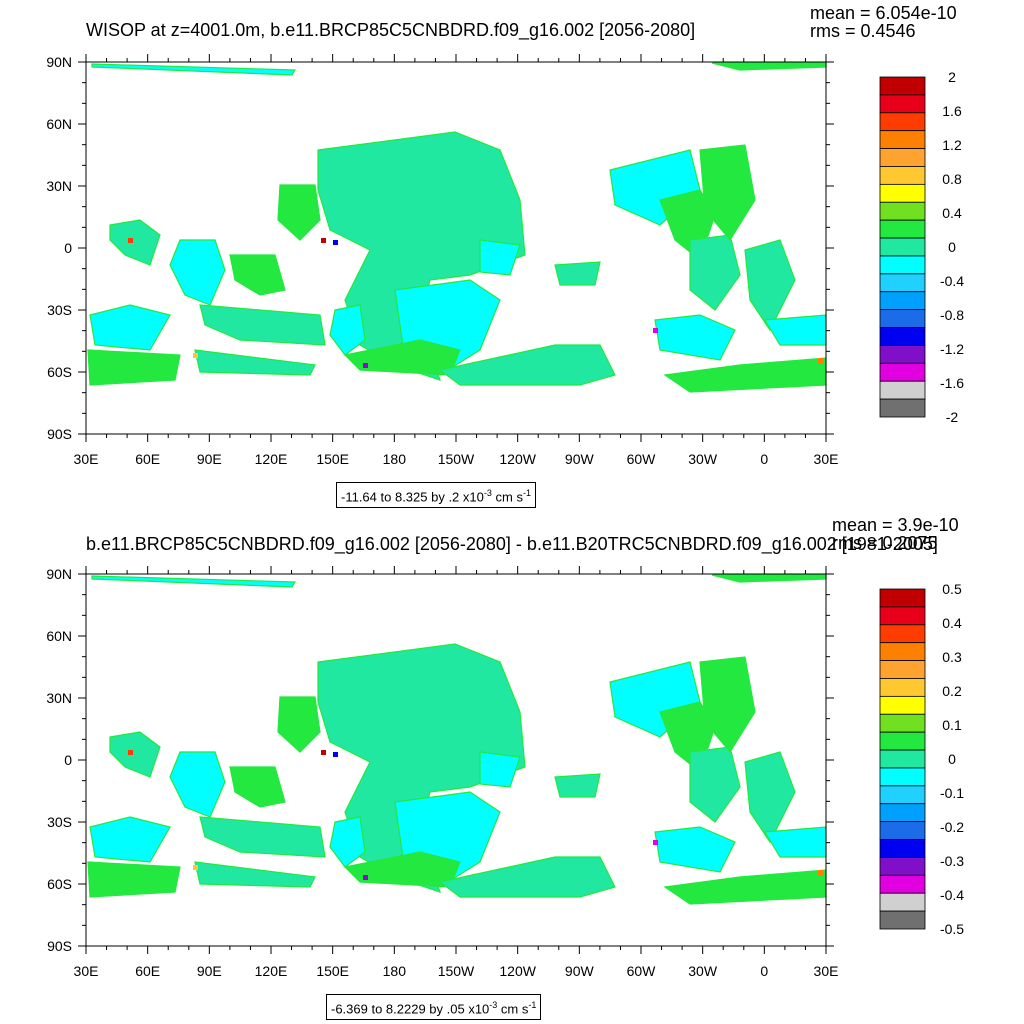 The height and width of the screenshot is (1024, 1024). What do you see at coordinates (952, 589) in the screenshot?
I see `colorbar-label: 0.5` at bounding box center [952, 589].